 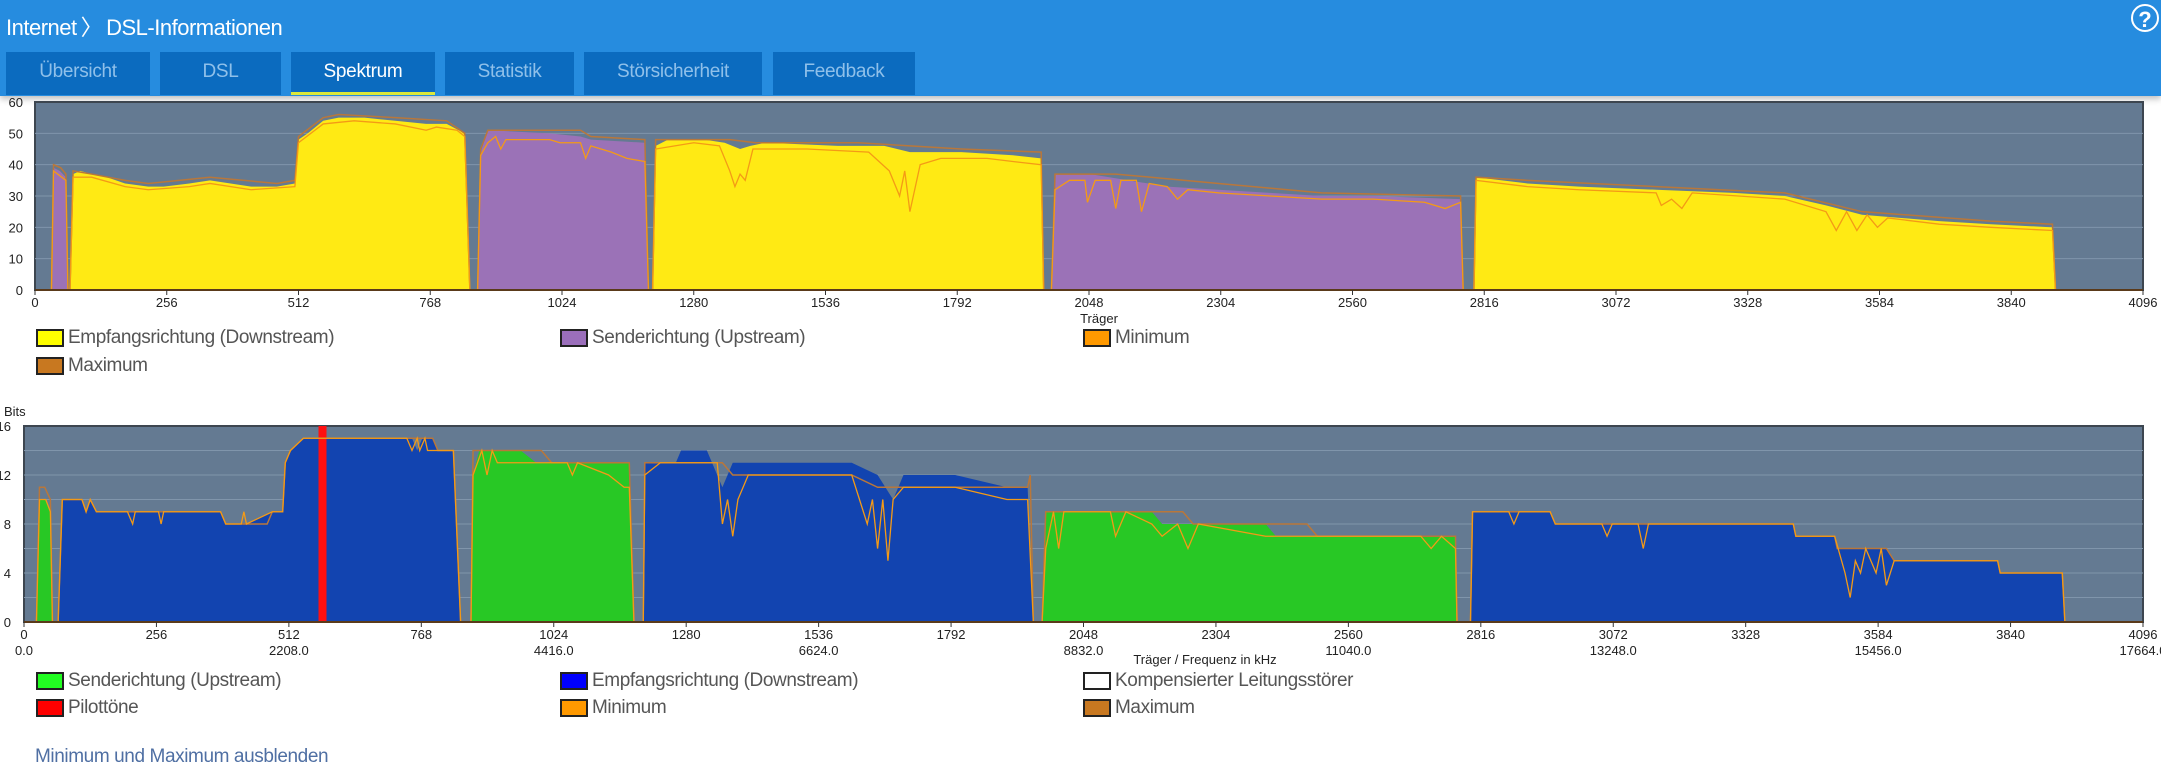 What do you see at coordinates (24, 650) in the screenshot?
I see `freq-tick-label: 0.0` at bounding box center [24, 650].